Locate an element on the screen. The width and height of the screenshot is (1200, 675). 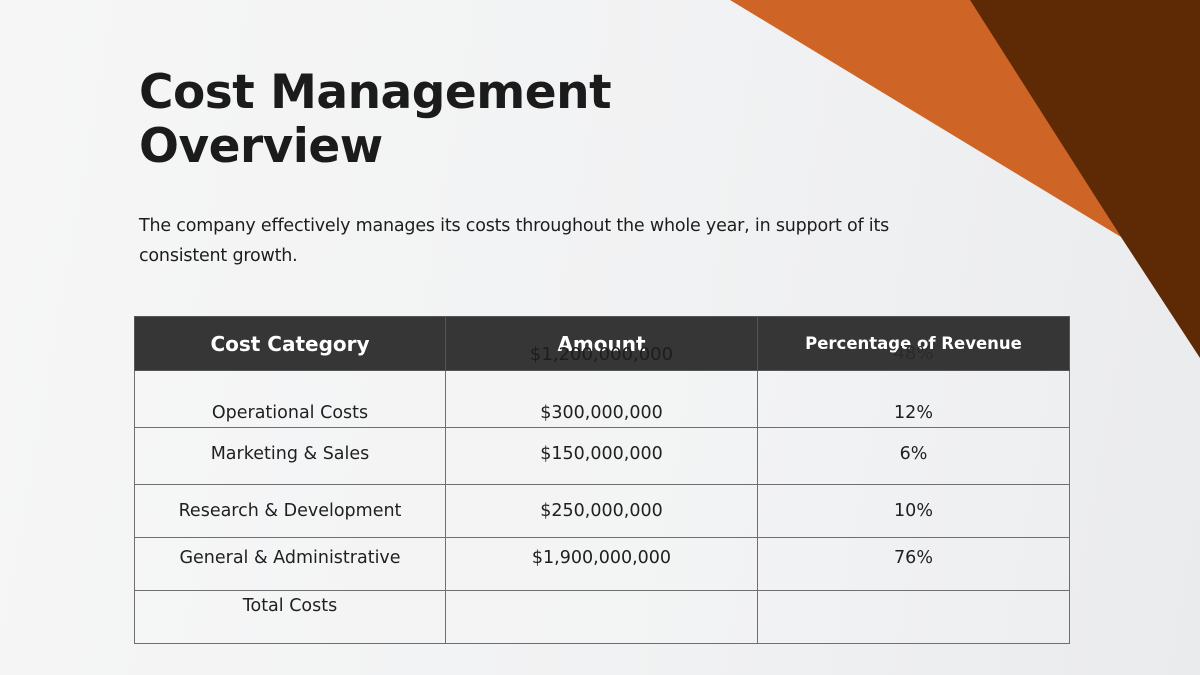
title-line-2: Overview is located at coordinates (261, 146).